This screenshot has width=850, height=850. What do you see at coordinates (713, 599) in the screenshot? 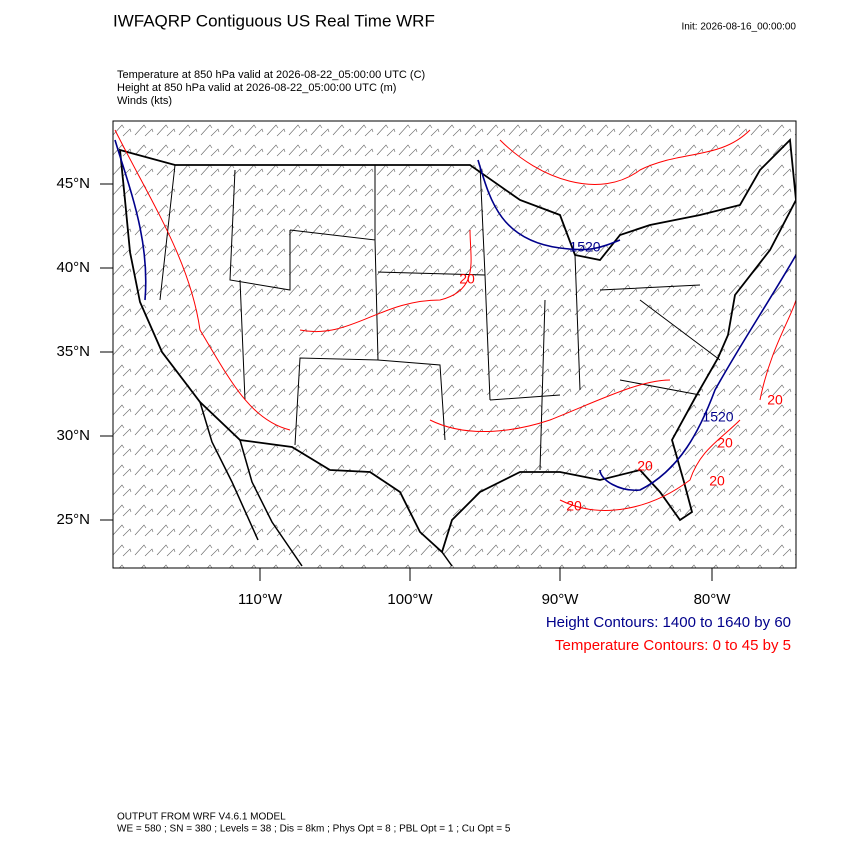
I see `lon-label: 80°W` at bounding box center [713, 599].